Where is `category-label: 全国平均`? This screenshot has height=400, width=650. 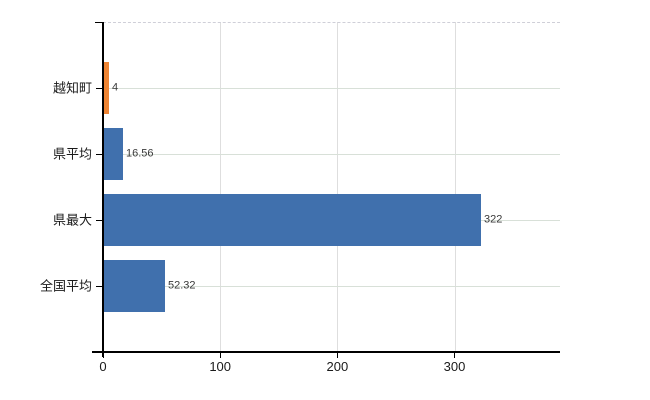 category-label: 全国平均 is located at coordinates (65, 286).